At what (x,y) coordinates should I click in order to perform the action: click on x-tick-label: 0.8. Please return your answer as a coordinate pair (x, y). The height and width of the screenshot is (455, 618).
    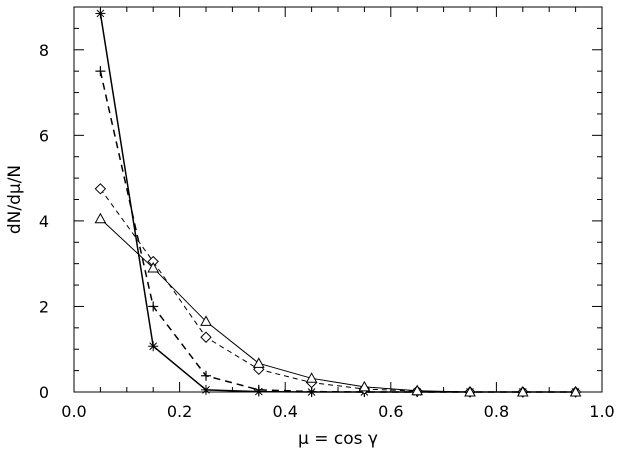
    Looking at the image, I should click on (496, 411).